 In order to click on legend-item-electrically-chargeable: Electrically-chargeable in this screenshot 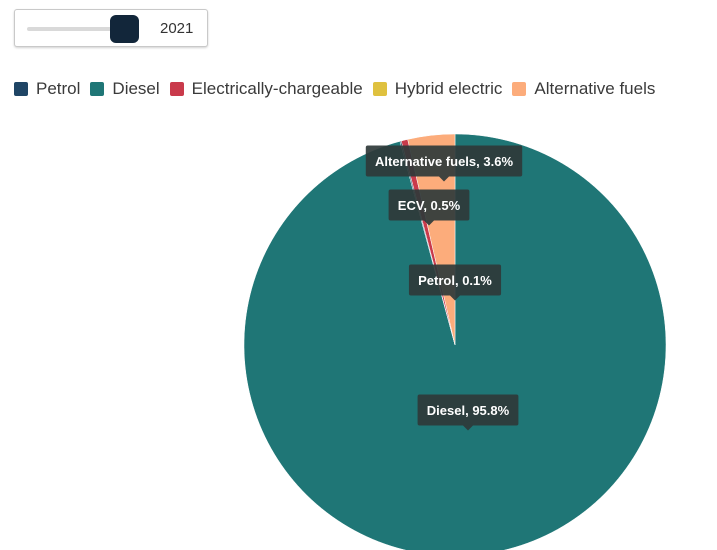, I will do `click(266, 89)`.